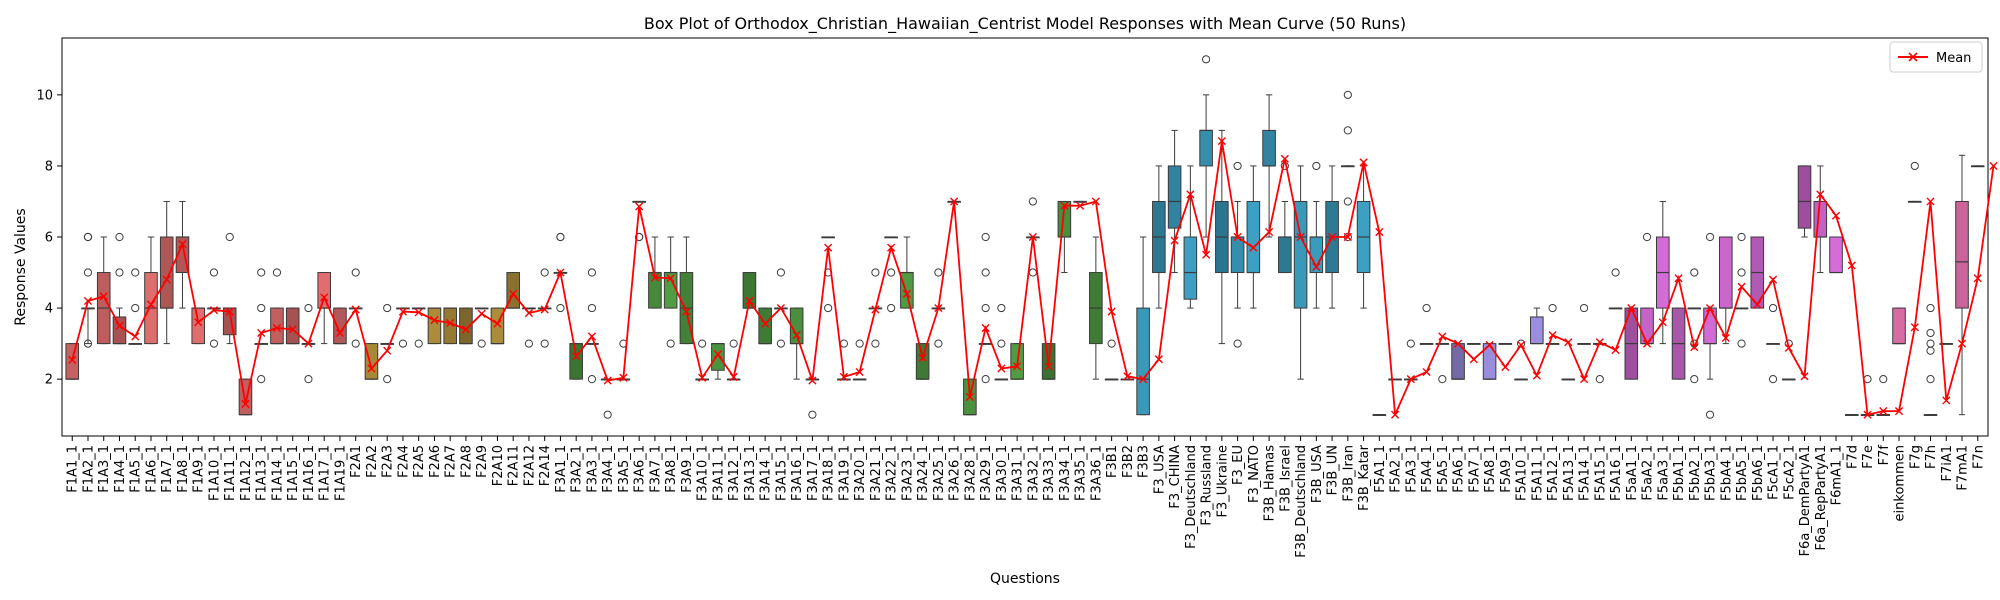 The width and height of the screenshot is (2000, 600). What do you see at coordinates (1946, 344) in the screenshot?
I see `box-F7iA1` at bounding box center [1946, 344].